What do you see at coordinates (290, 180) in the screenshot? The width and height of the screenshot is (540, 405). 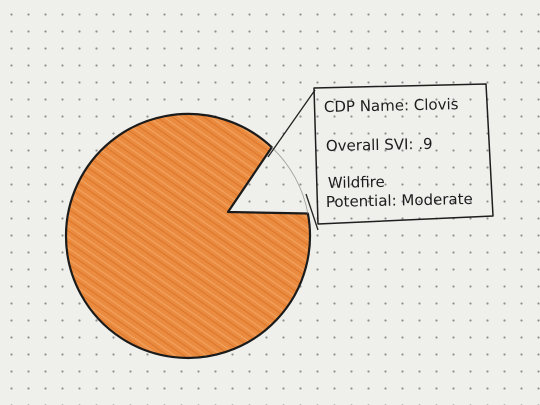 I see `pie-slice-remainder` at bounding box center [290, 180].